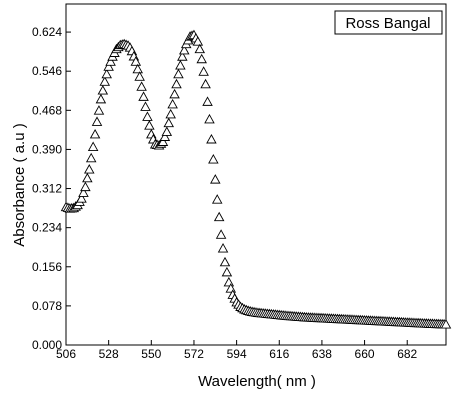 The image size is (452, 393). Describe the element at coordinates (151, 354) in the screenshot. I see `x-tick-label: 550` at that location.